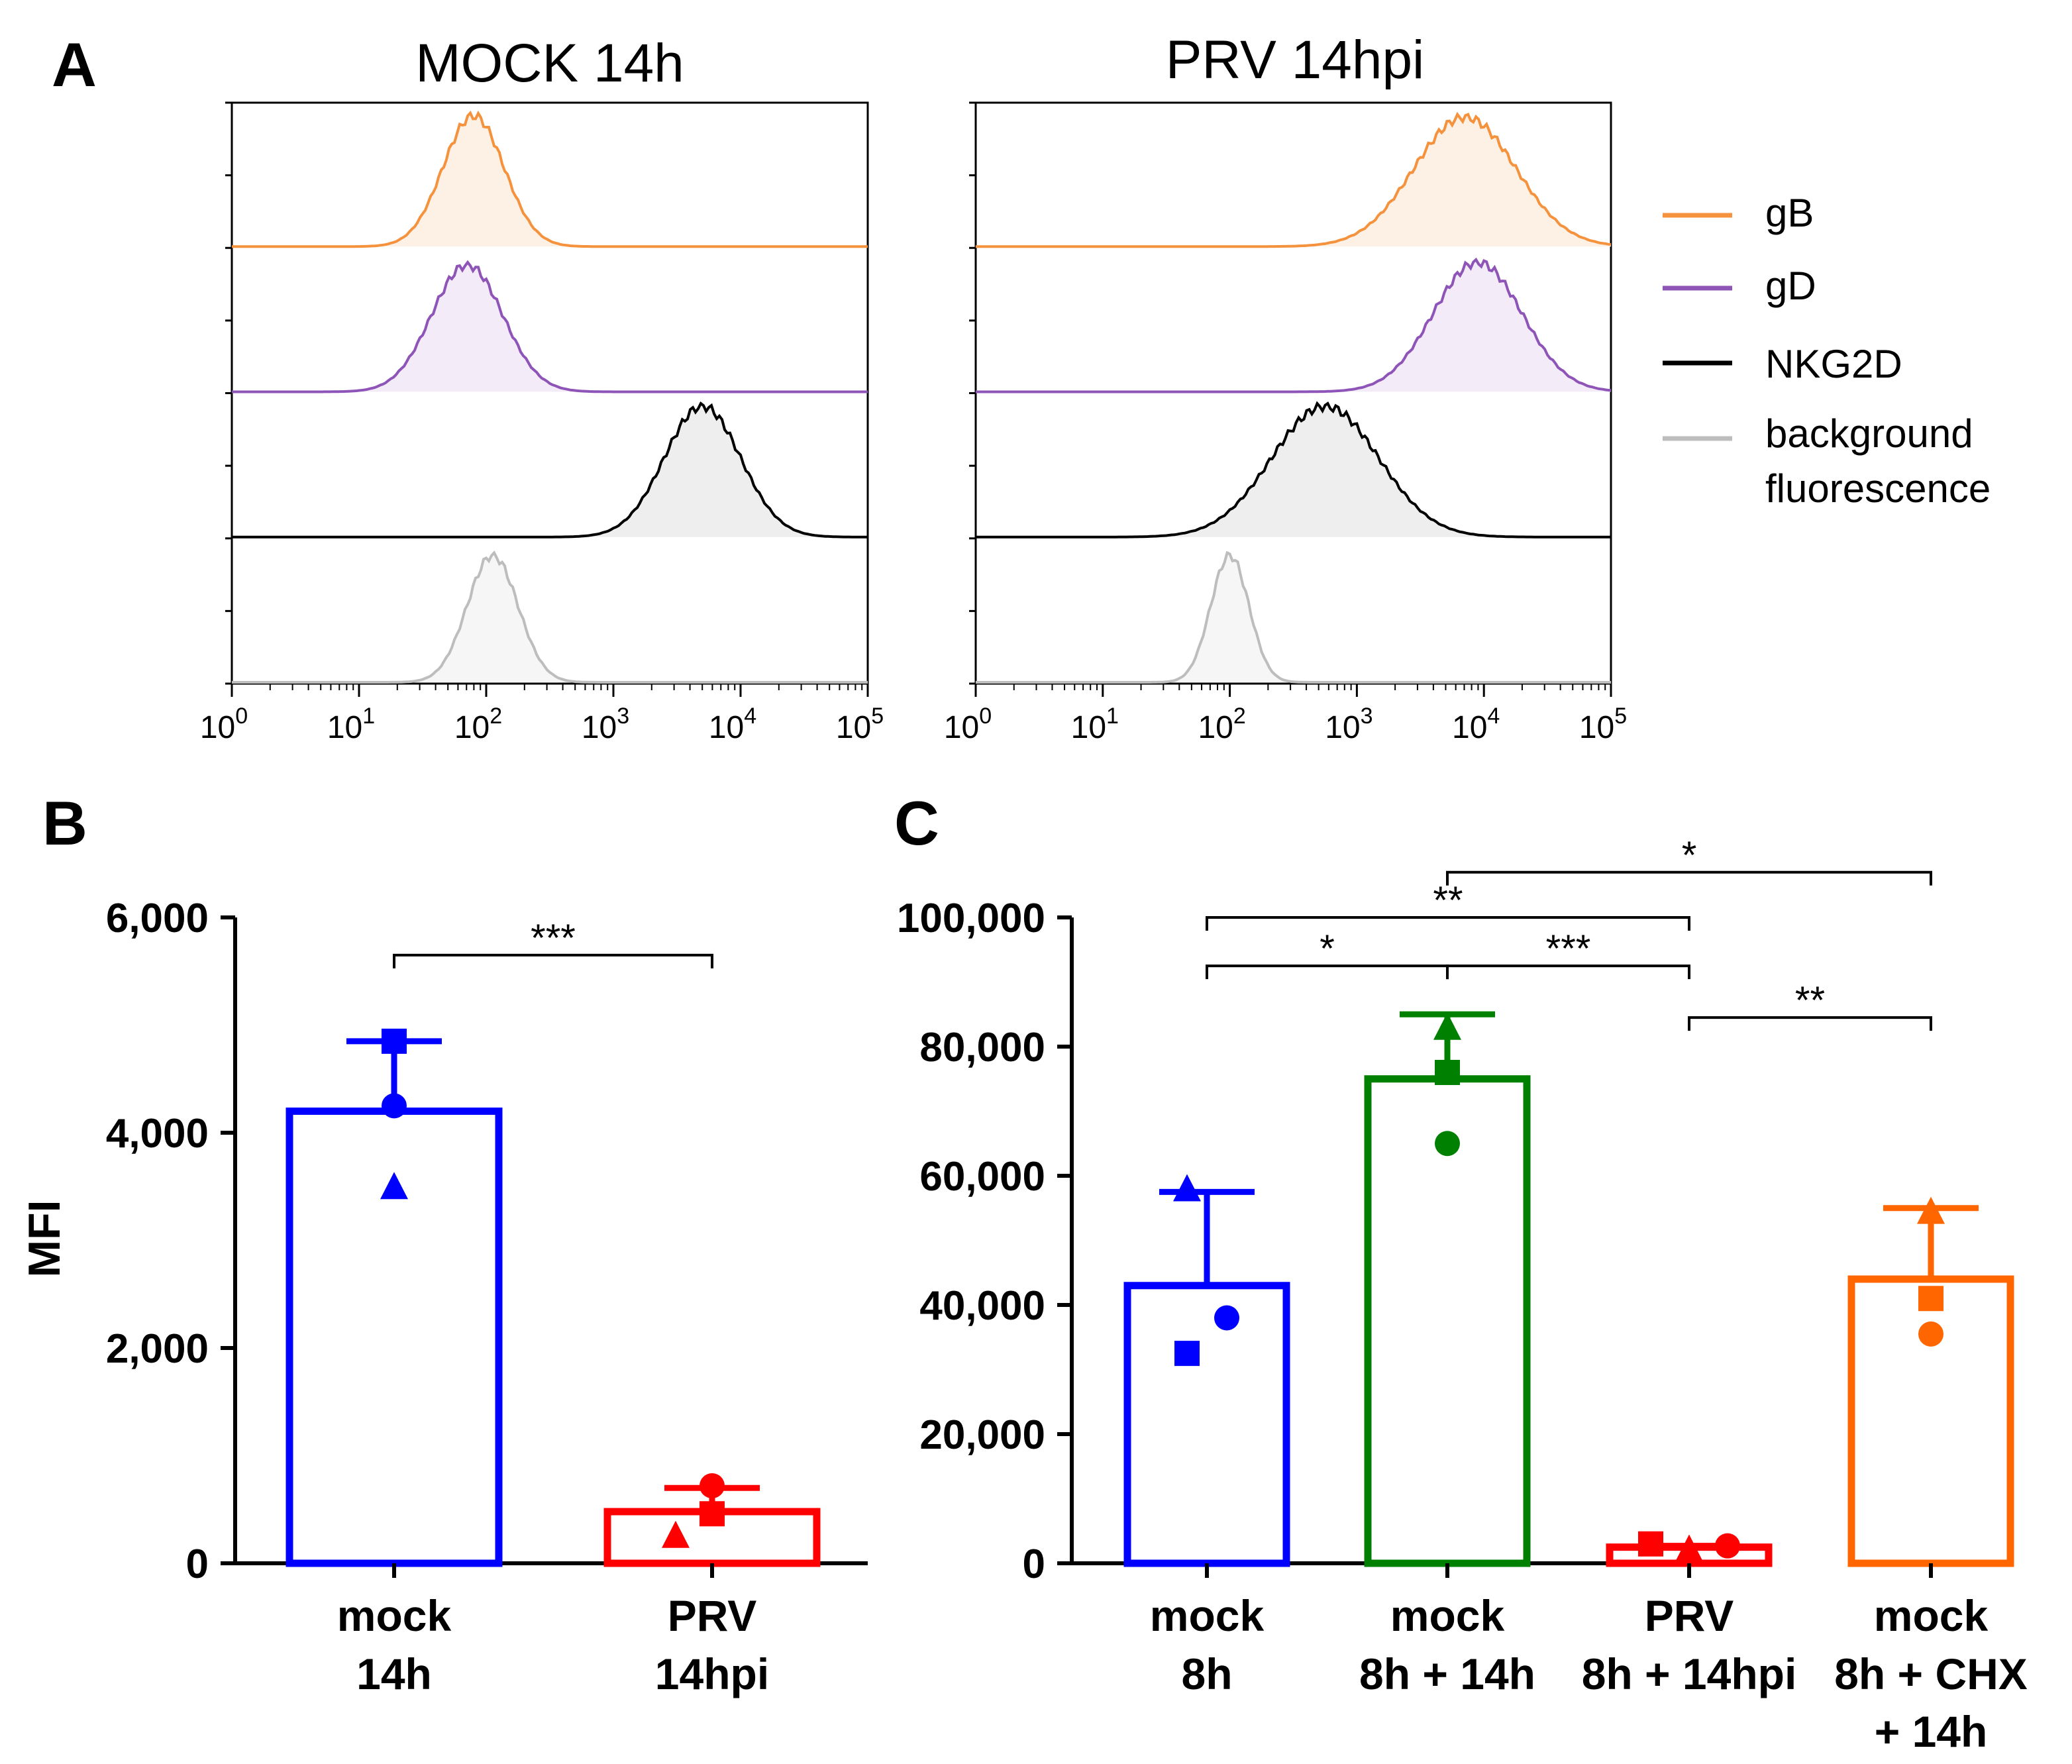  Describe the element at coordinates (917, 823) in the screenshot. I see `panel-label-c: C` at that location.